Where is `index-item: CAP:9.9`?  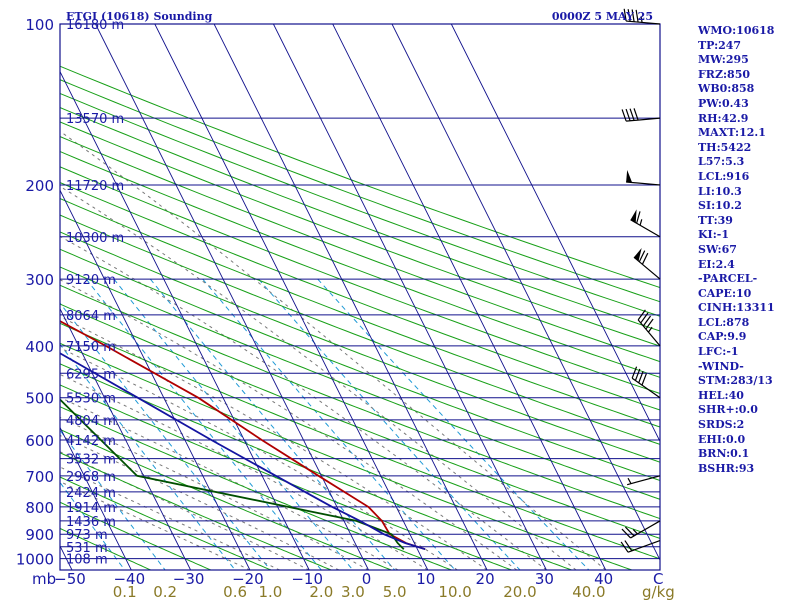 index-item: CAP:9.9 is located at coordinates (722, 337).